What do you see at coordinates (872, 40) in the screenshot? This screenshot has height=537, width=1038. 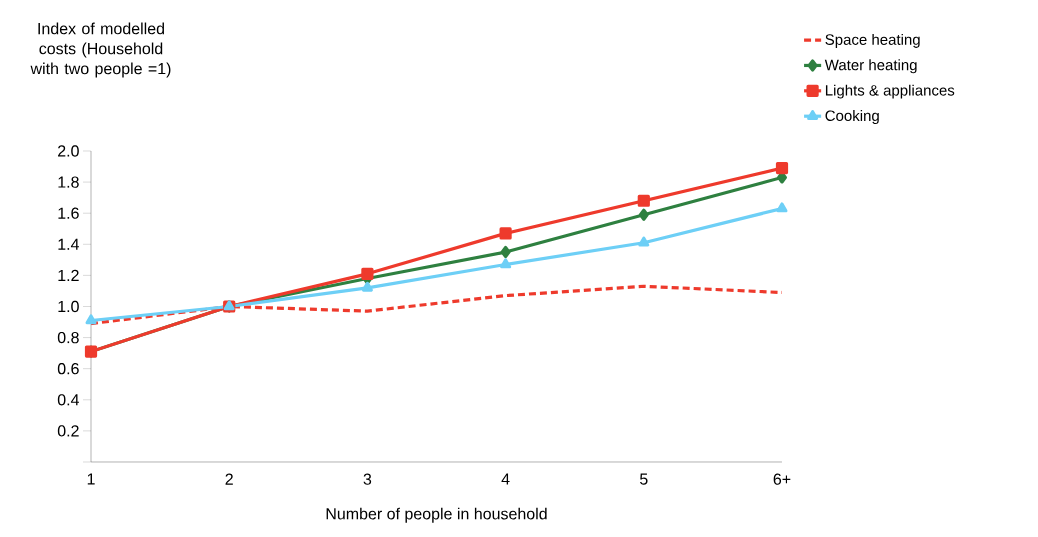 I see `legend-label: Space heating` at bounding box center [872, 40].